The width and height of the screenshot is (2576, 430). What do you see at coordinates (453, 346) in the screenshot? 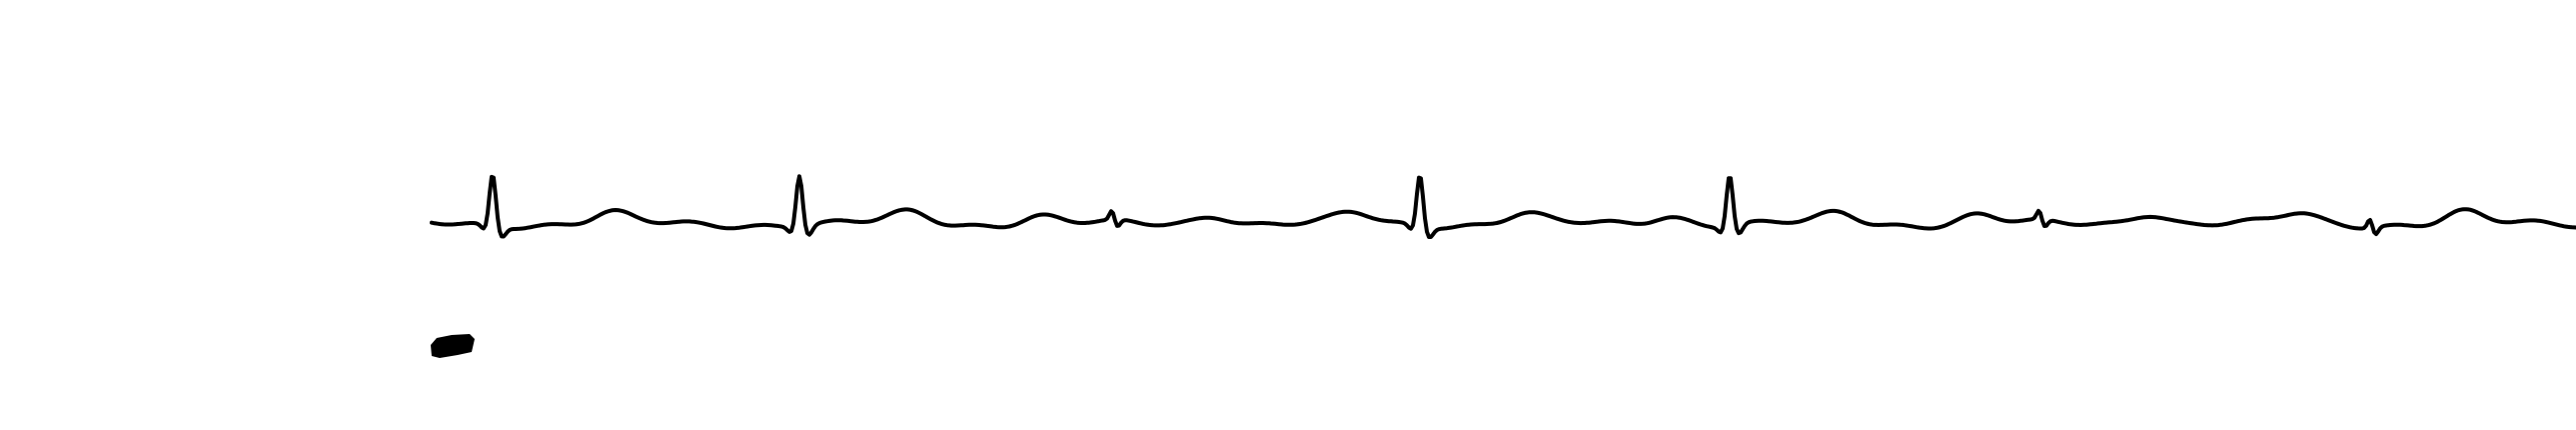
I see `calibration-mark` at bounding box center [453, 346].